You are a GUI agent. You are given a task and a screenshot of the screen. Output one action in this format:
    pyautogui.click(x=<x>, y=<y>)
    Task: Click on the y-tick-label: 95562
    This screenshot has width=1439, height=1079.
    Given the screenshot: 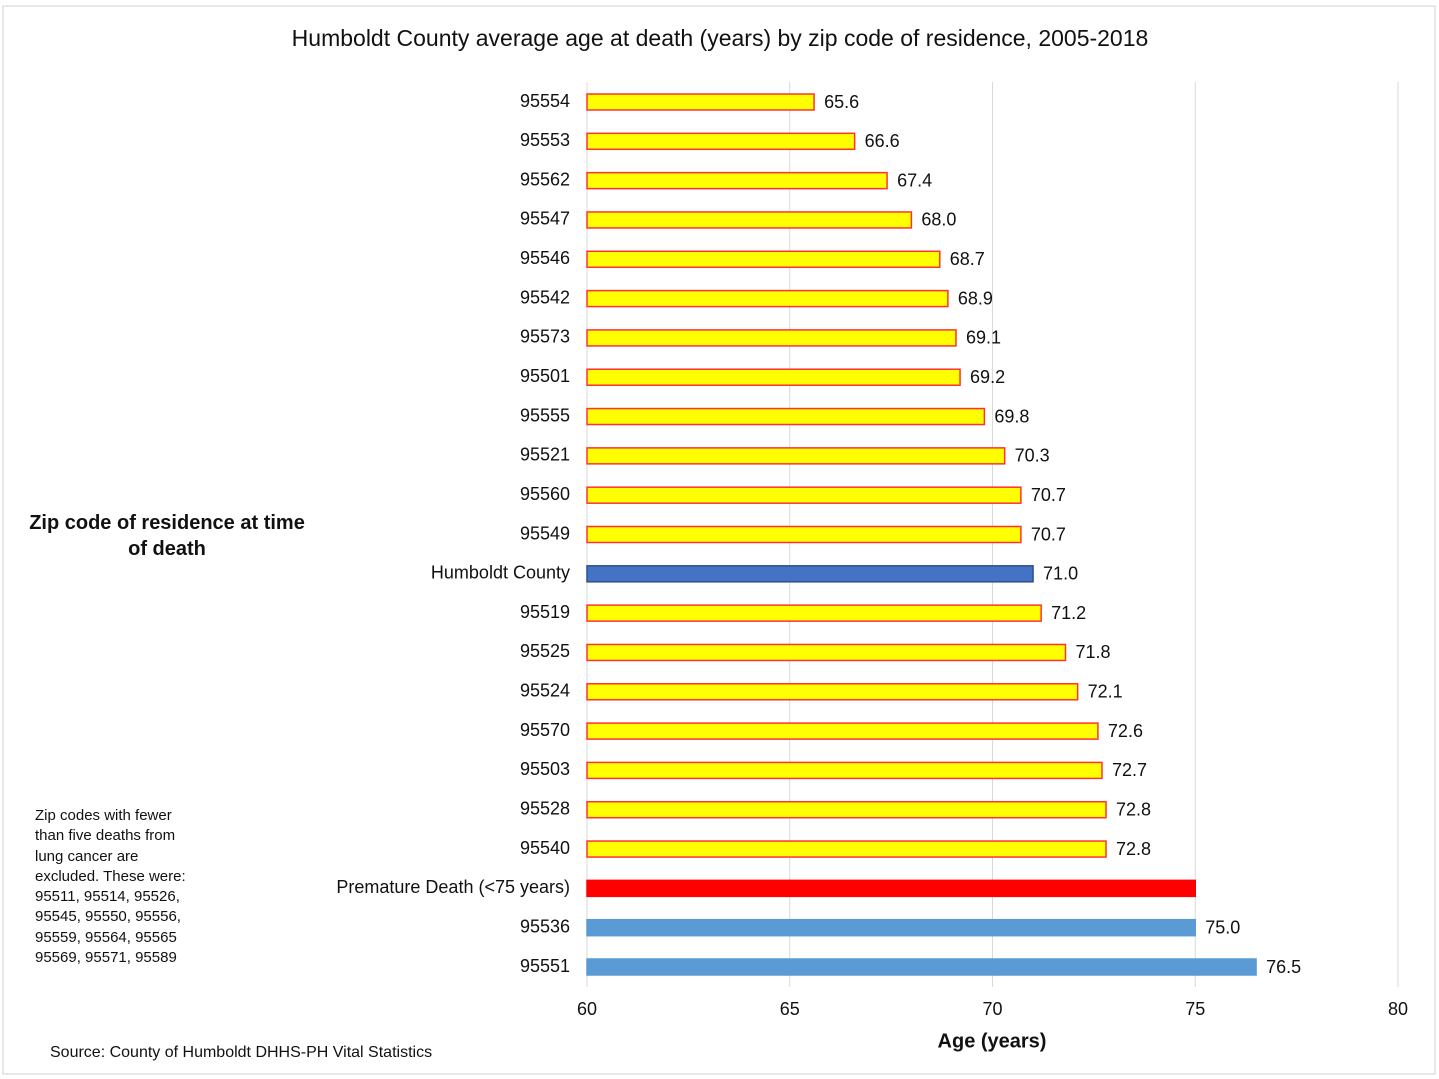 What is the action you would take?
    pyautogui.click(x=545, y=179)
    